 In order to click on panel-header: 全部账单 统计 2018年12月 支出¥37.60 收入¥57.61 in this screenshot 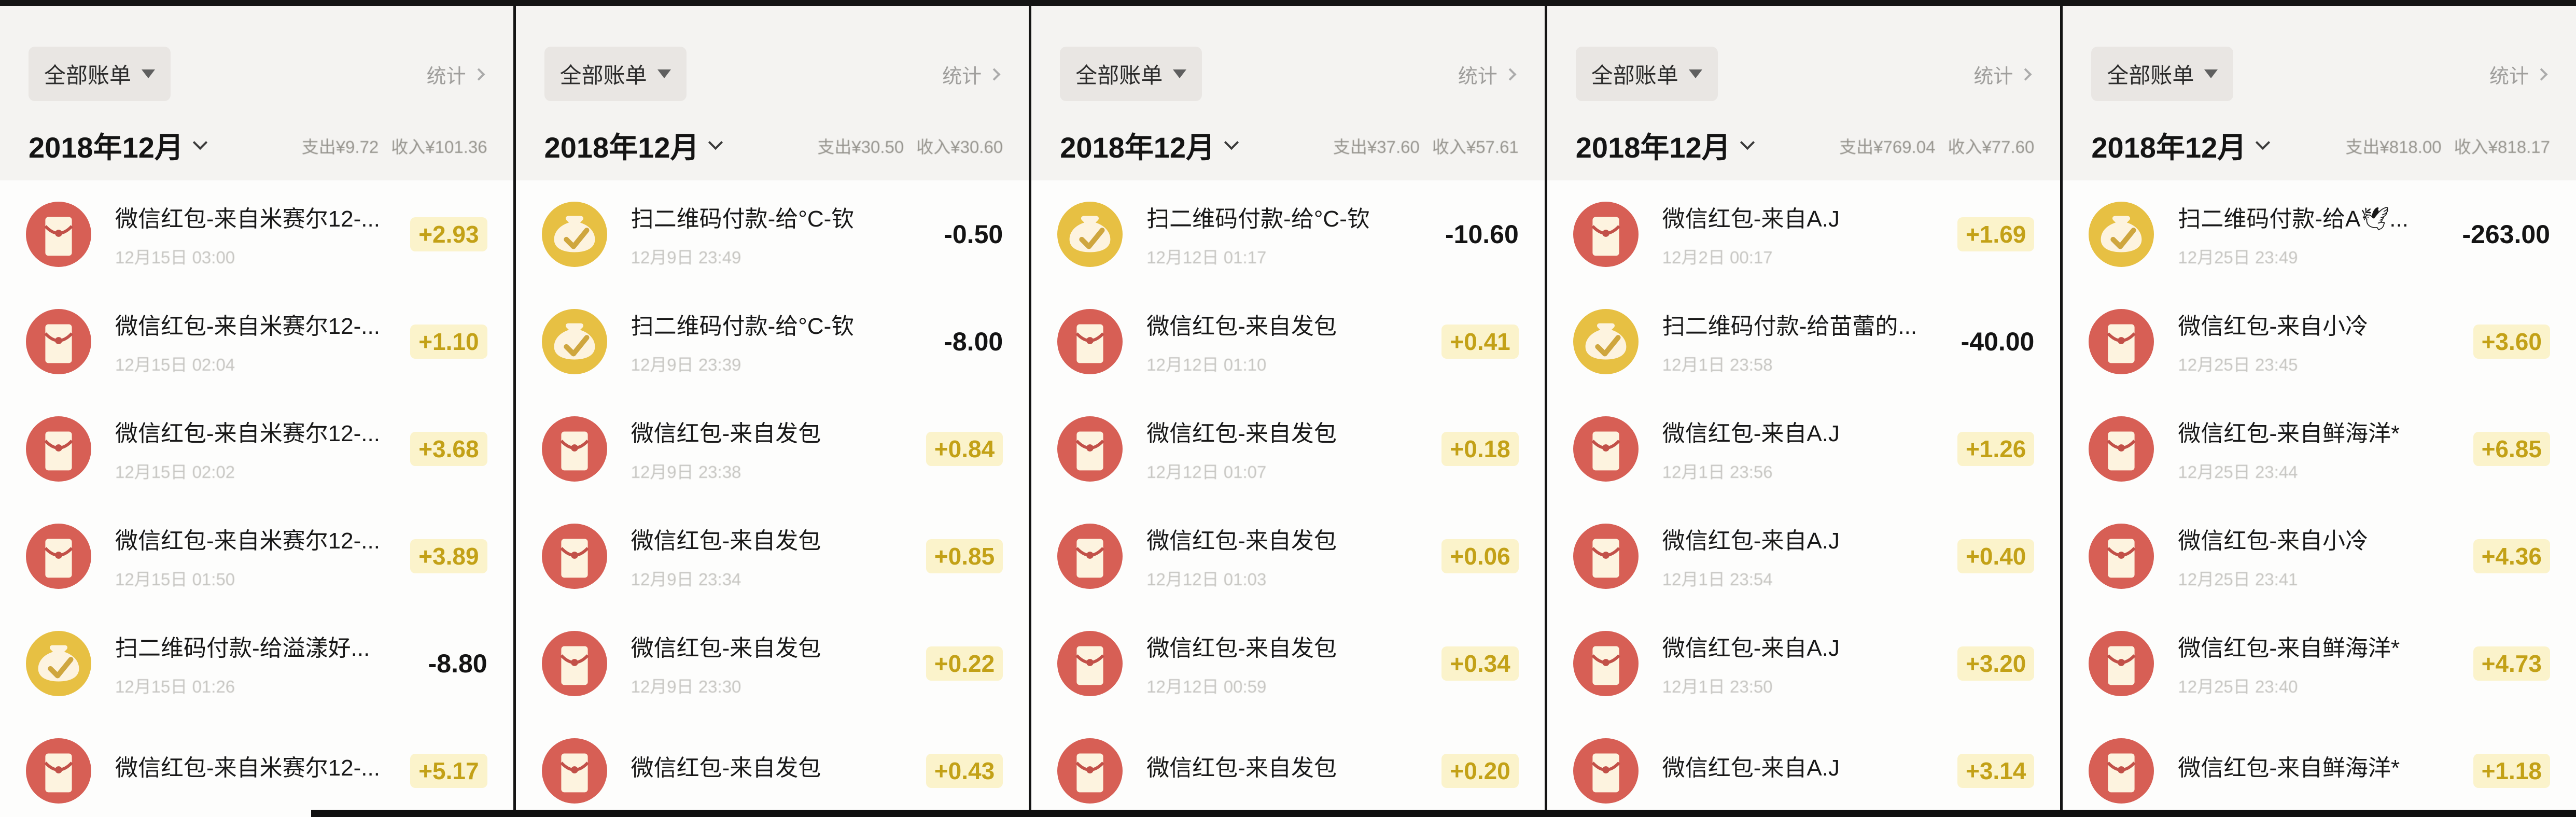, I will do `click(1288, 93)`.